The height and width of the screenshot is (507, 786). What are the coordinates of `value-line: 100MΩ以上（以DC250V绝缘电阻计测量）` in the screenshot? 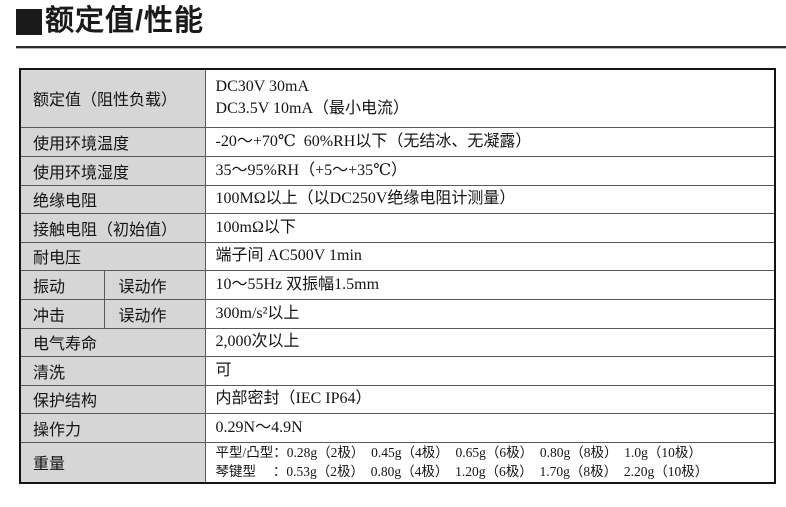 It's located at (365, 198).